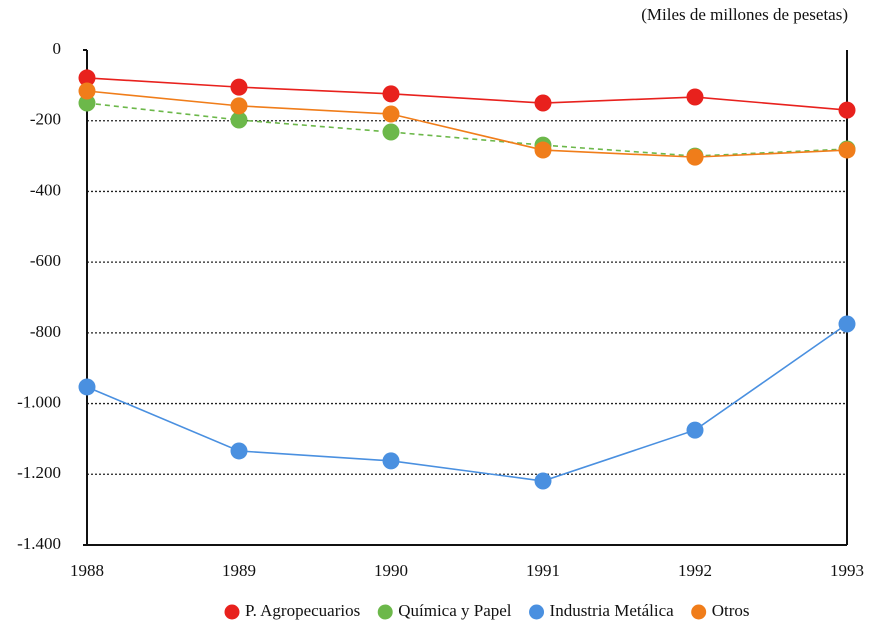  Describe the element at coordinates (39, 401) in the screenshot. I see `y-tick-label: -1.000` at that location.